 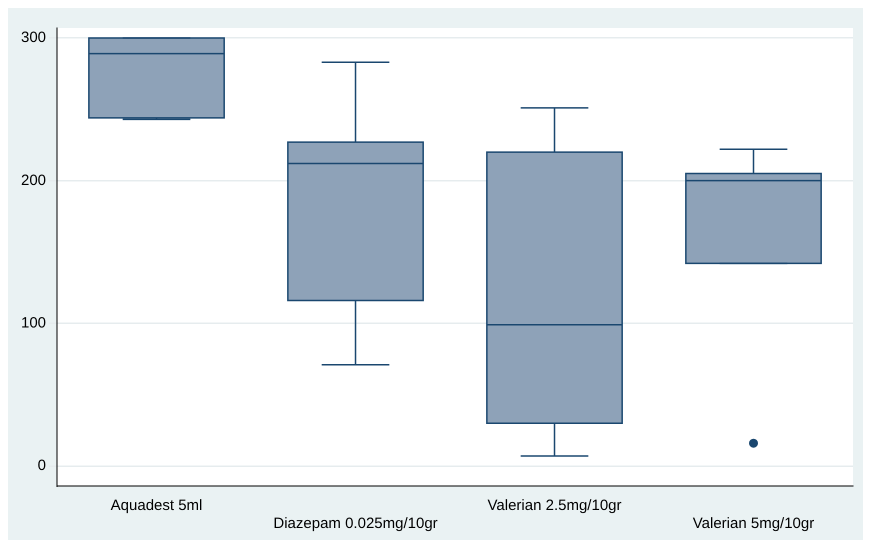 I want to click on y-tick-label: 0, so click(x=42, y=465).